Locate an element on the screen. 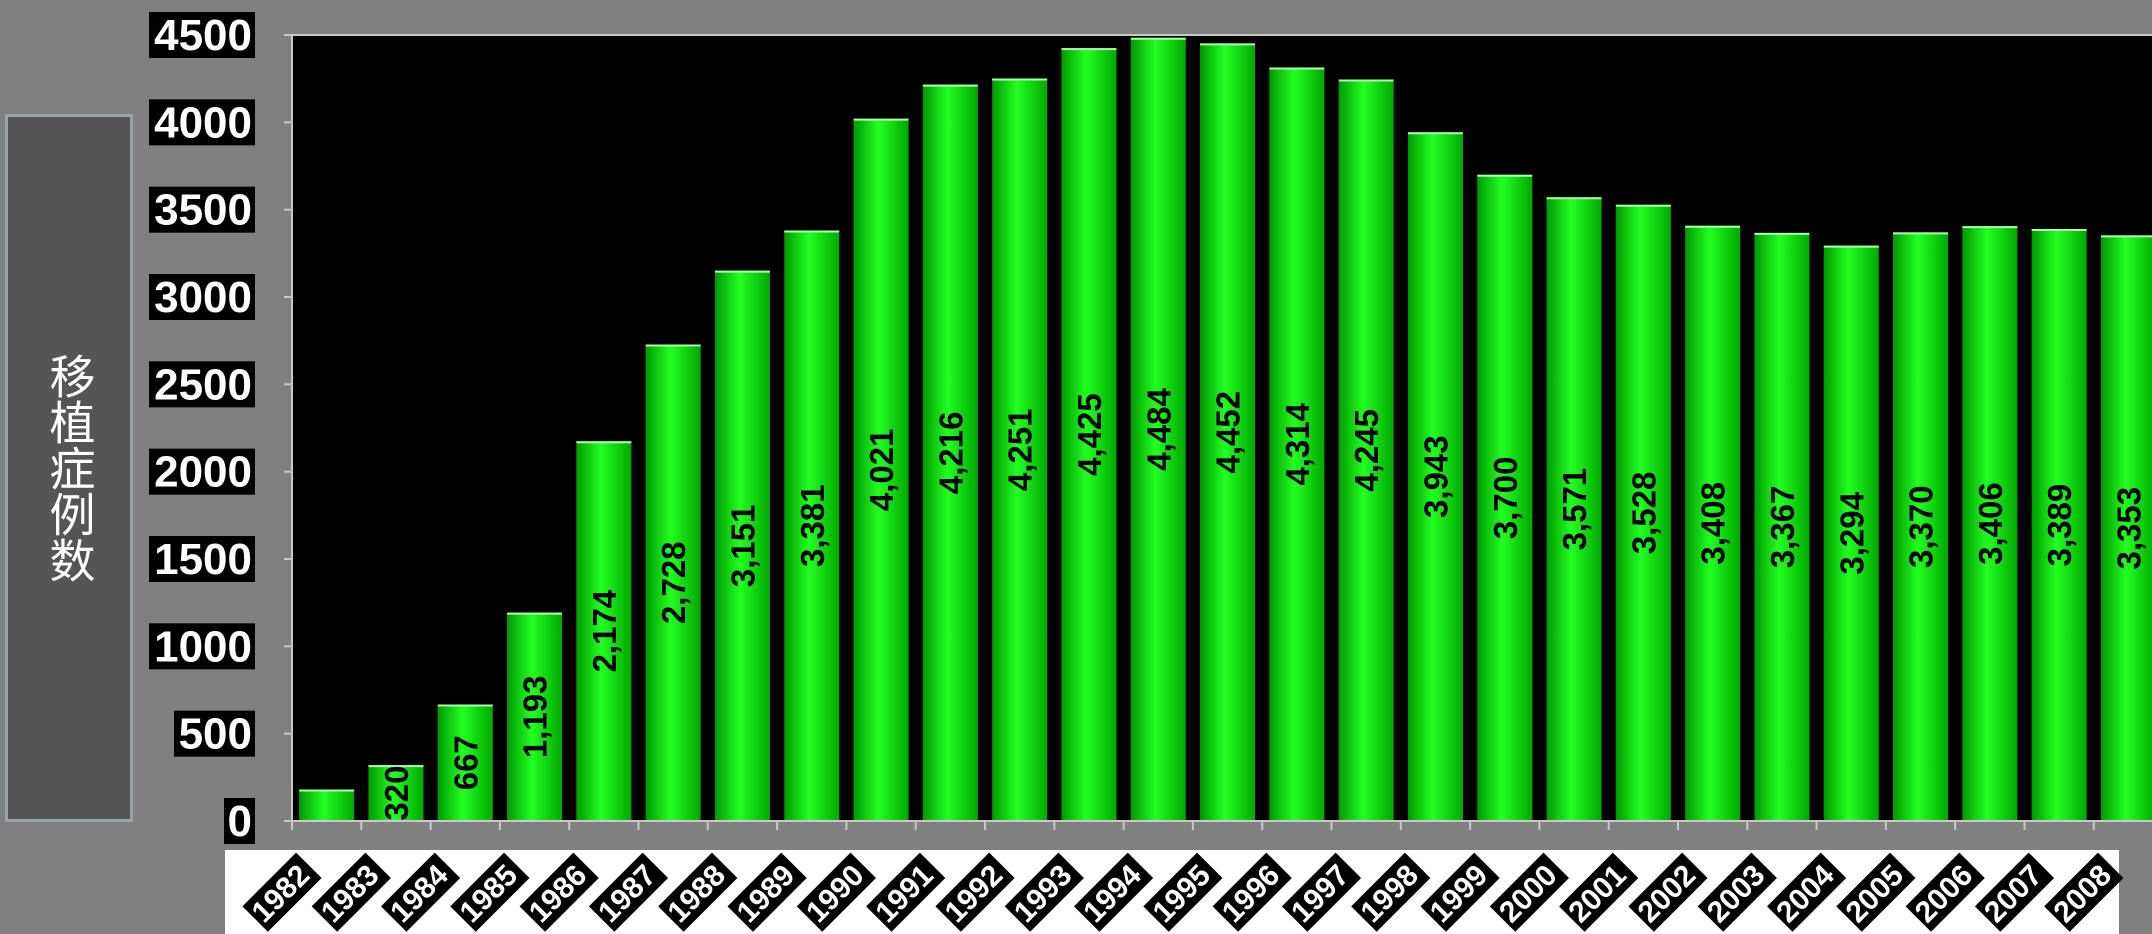 The image size is (2152, 934). y-tick-label: 4000 is located at coordinates (203, 122).